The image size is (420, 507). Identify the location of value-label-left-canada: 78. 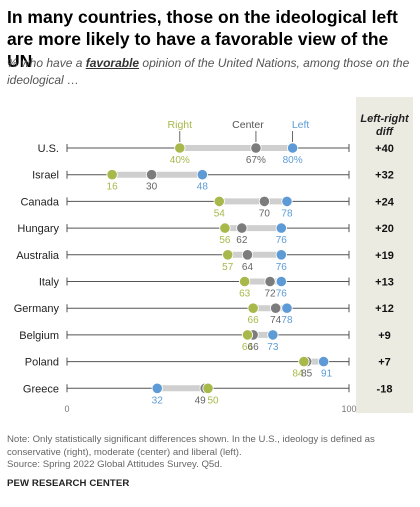
(287, 213).